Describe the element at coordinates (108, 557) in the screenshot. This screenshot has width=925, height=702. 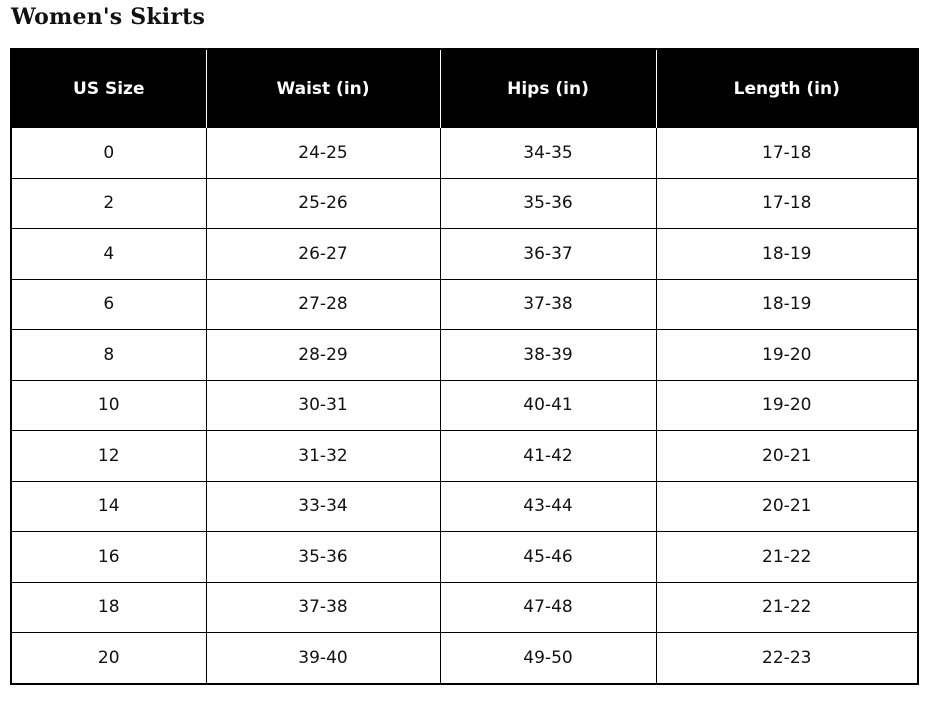
I see `table-cell: 16` at that location.